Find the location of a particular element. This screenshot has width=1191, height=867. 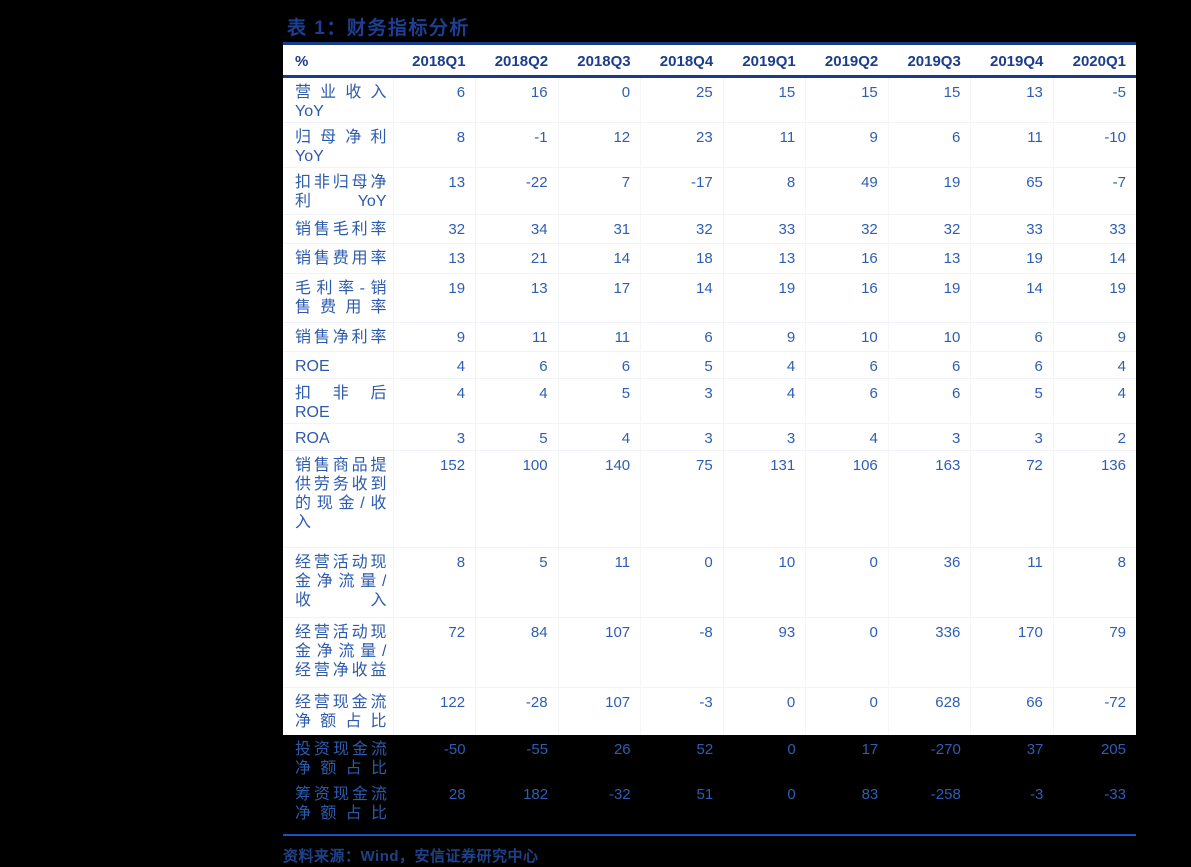

cell-value: 28 is located at coordinates (457, 794).